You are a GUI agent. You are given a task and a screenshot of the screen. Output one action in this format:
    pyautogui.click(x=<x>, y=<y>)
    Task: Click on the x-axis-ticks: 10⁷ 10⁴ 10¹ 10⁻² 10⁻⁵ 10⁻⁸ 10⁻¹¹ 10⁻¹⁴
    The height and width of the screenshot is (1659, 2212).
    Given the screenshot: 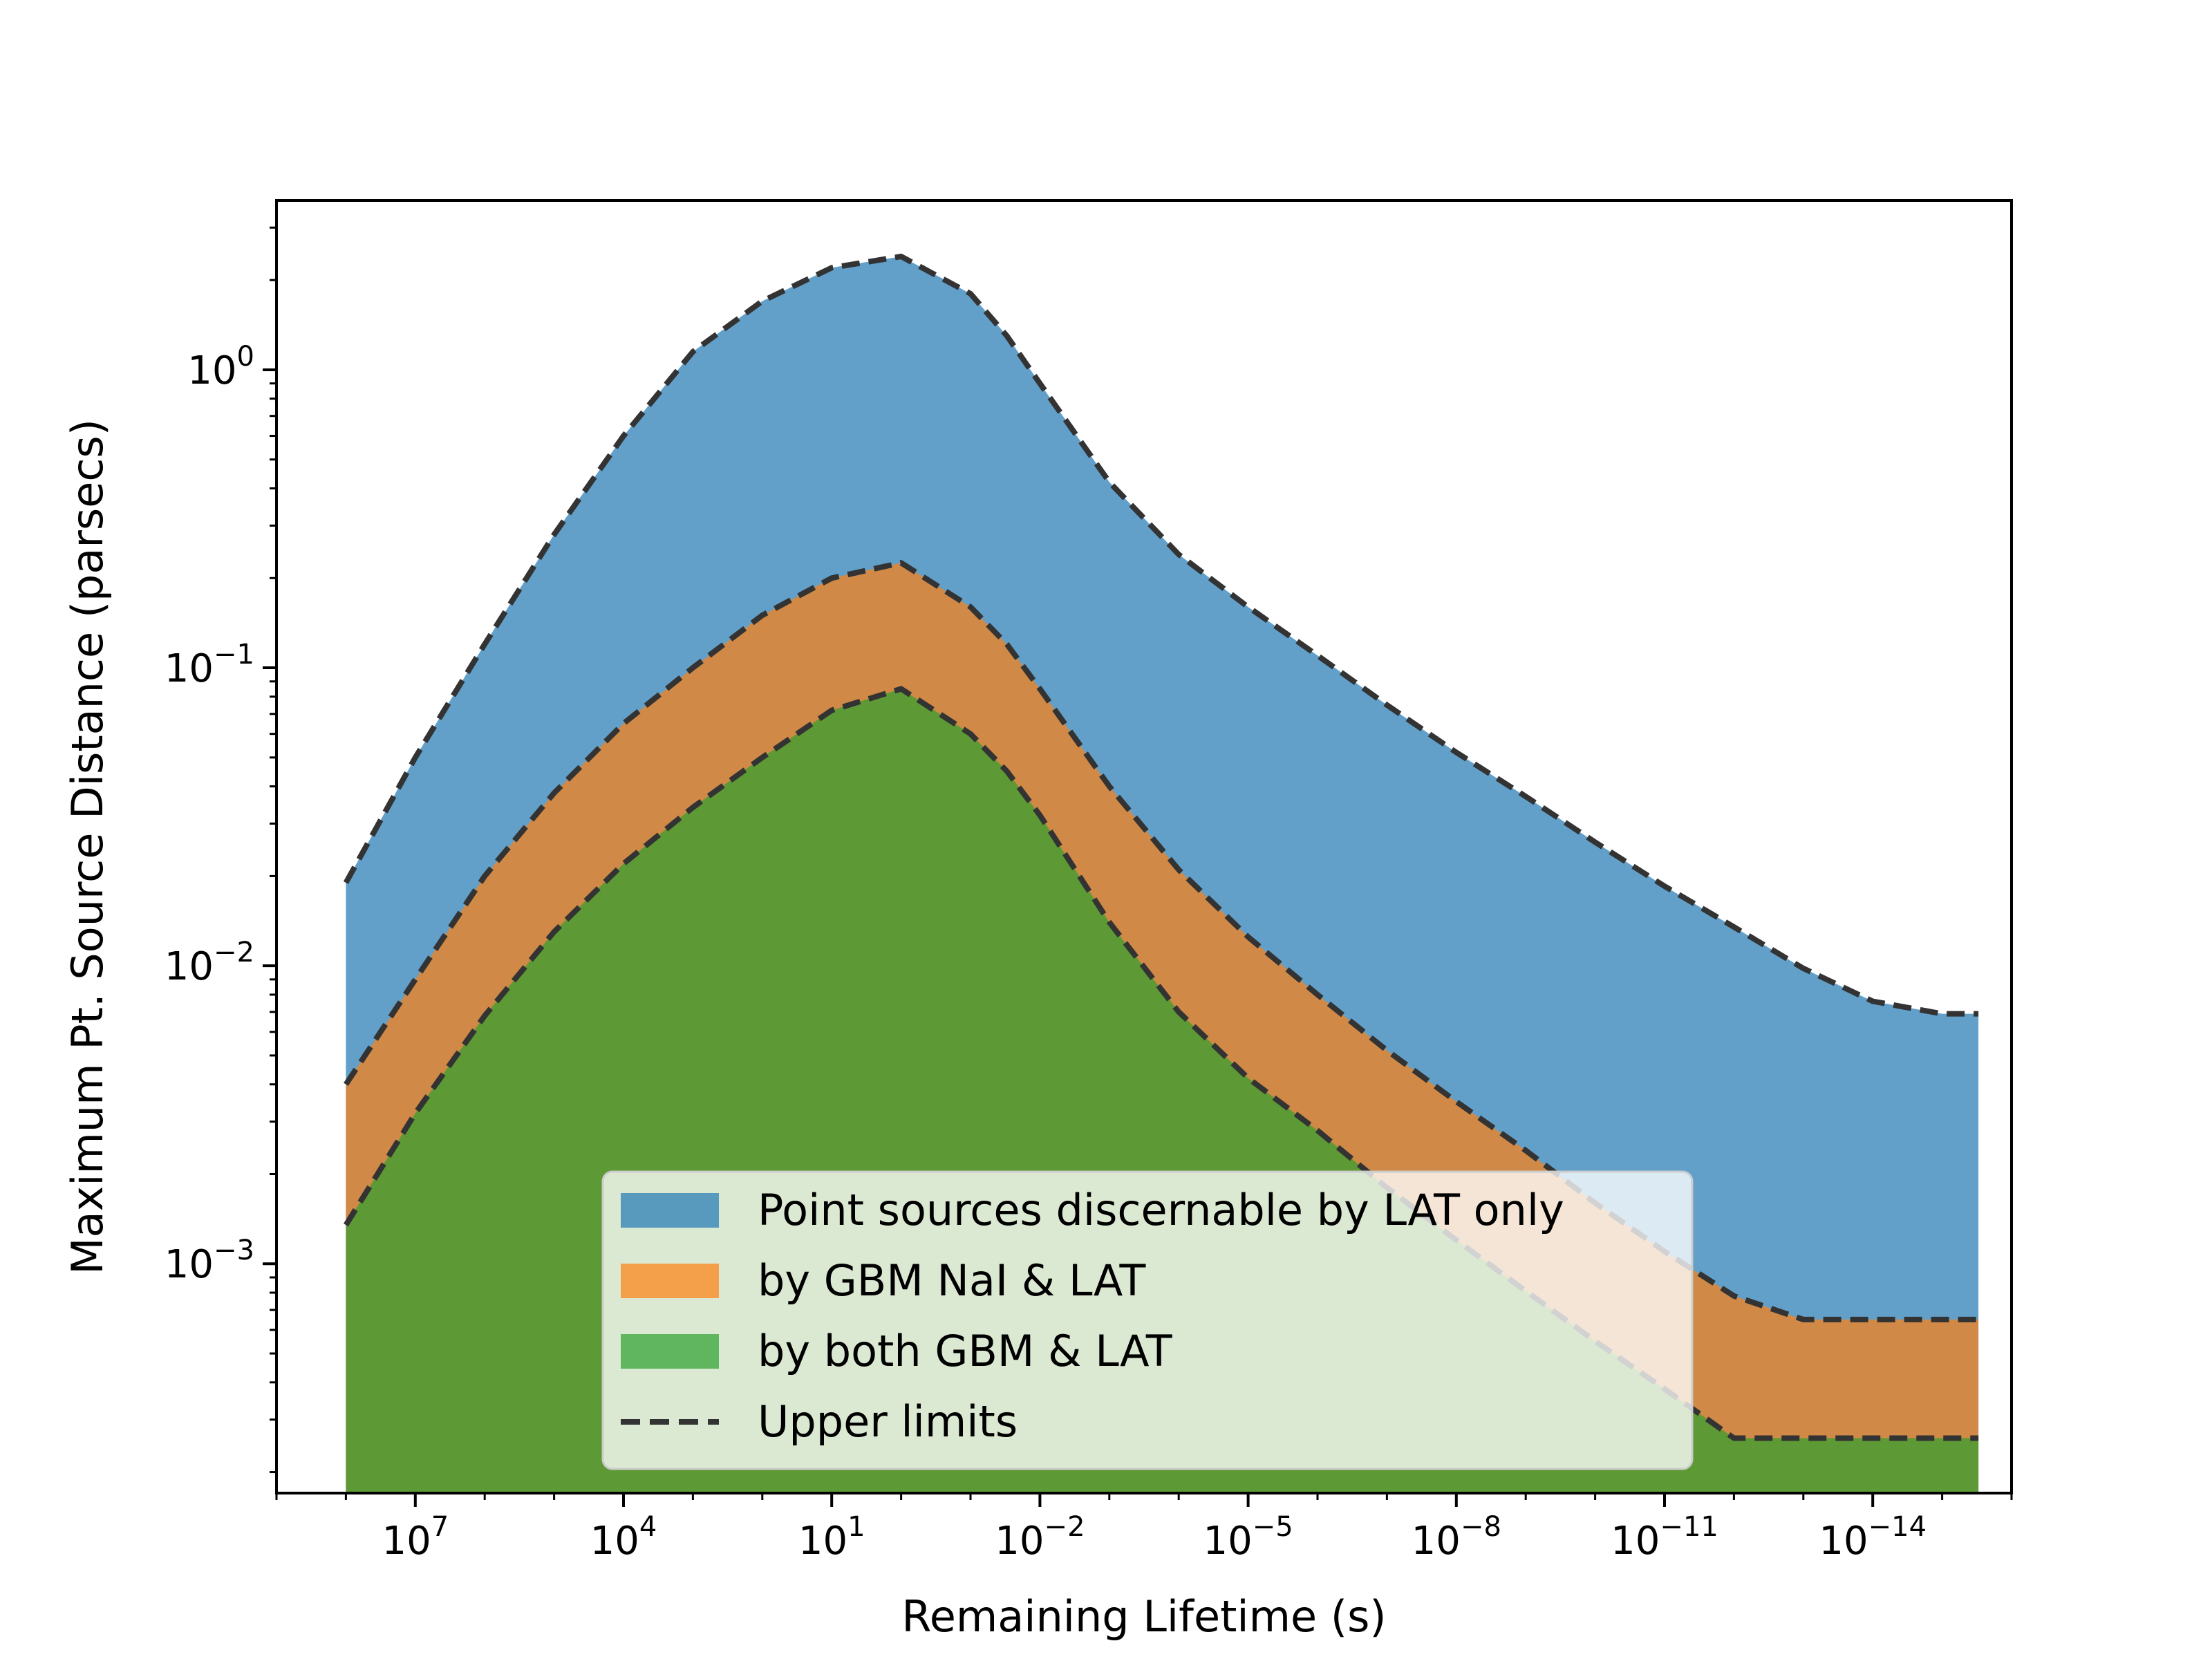 What is the action you would take?
    pyautogui.click(x=1144, y=1529)
    